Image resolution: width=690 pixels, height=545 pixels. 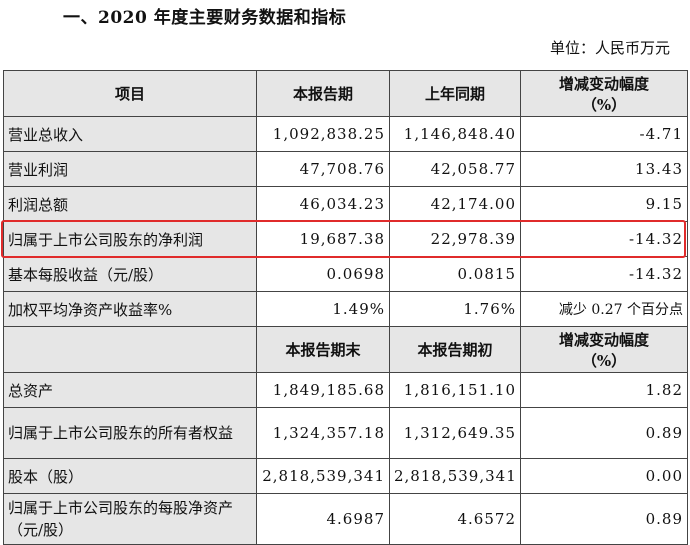 I want to click on row-change: 13.43, so click(x=604, y=169).